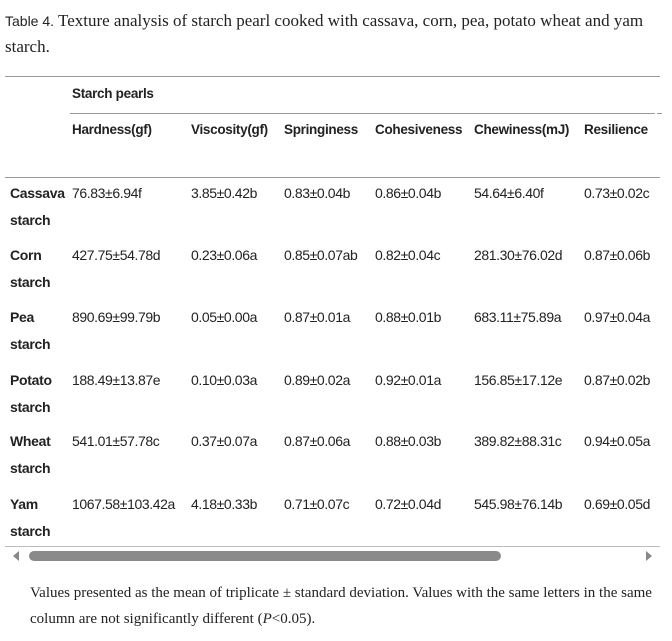  I want to click on scrollbar-thumb, so click(265, 556).